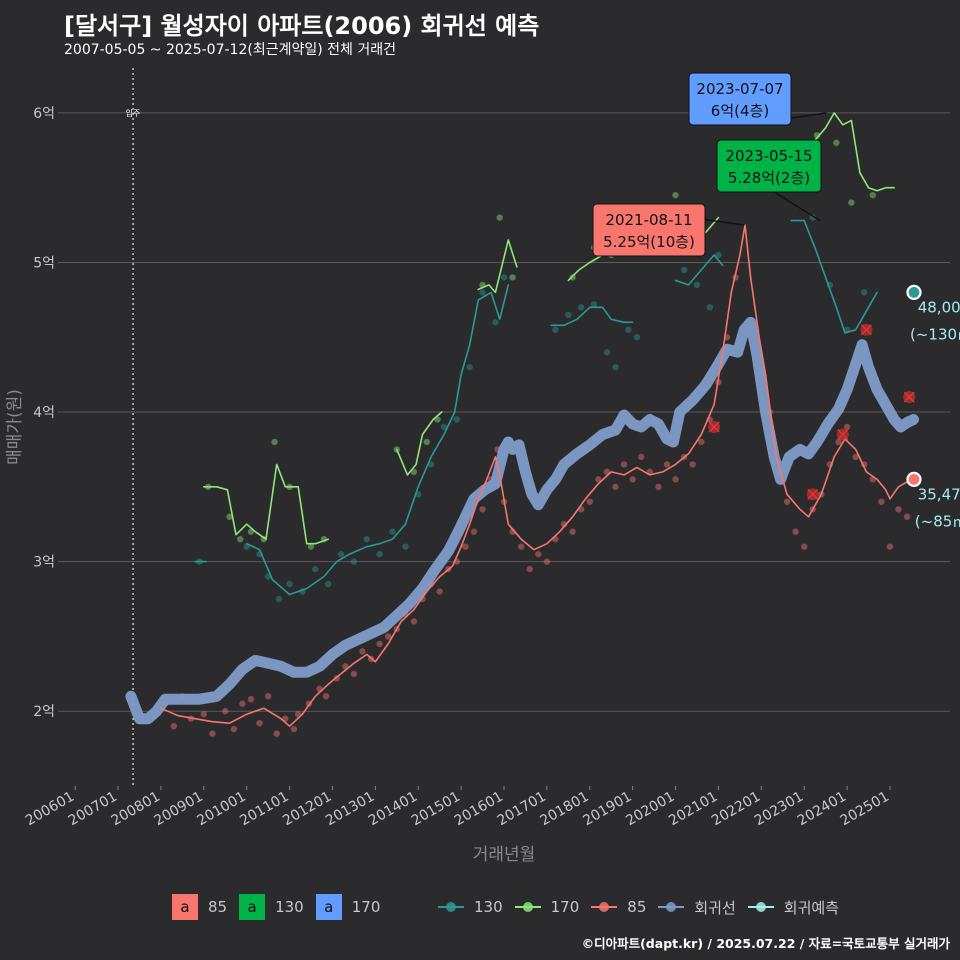 The height and width of the screenshot is (960, 960). I want to click on legend-box-85: a, so click(185, 907).